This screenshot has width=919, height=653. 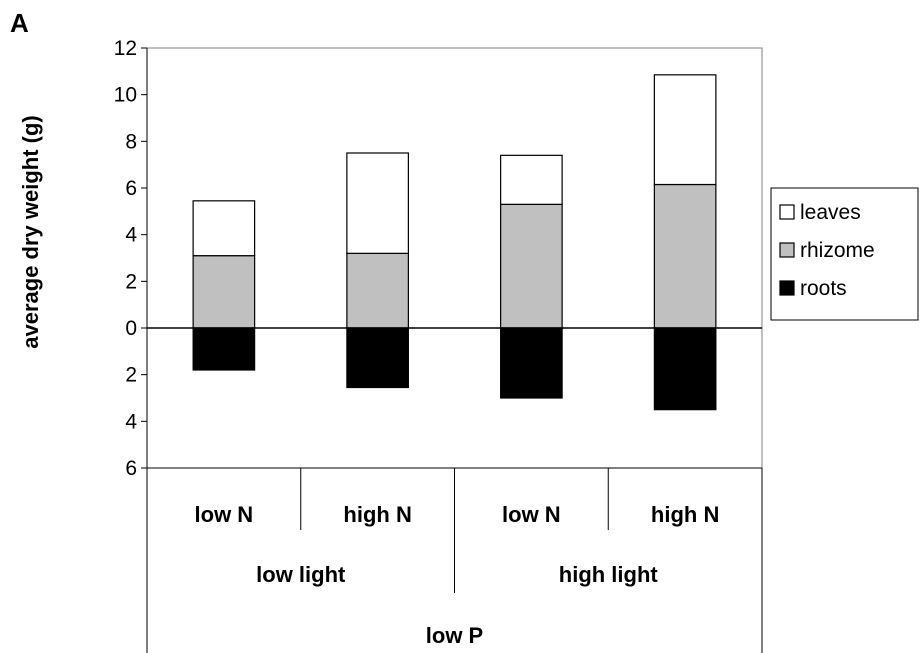 What do you see at coordinates (131, 141) in the screenshot?
I see `y-tick-label: 8` at bounding box center [131, 141].